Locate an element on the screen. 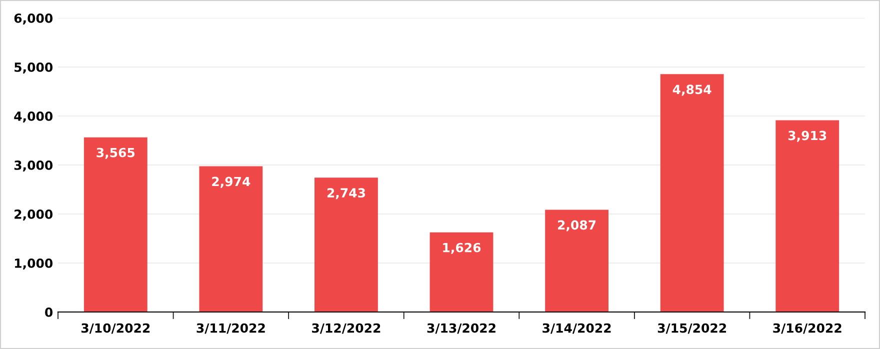  data-label: 2,974 is located at coordinates (231, 182).